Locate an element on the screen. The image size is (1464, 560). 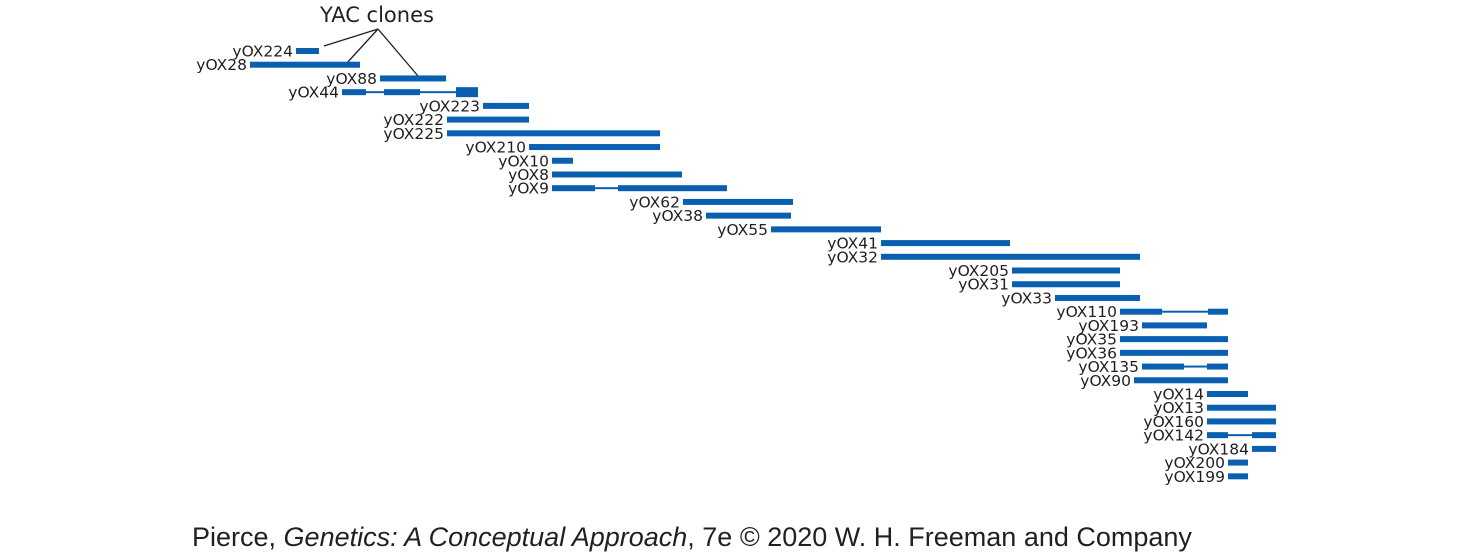
clone-label: yOX135 is located at coordinates (1108, 367).